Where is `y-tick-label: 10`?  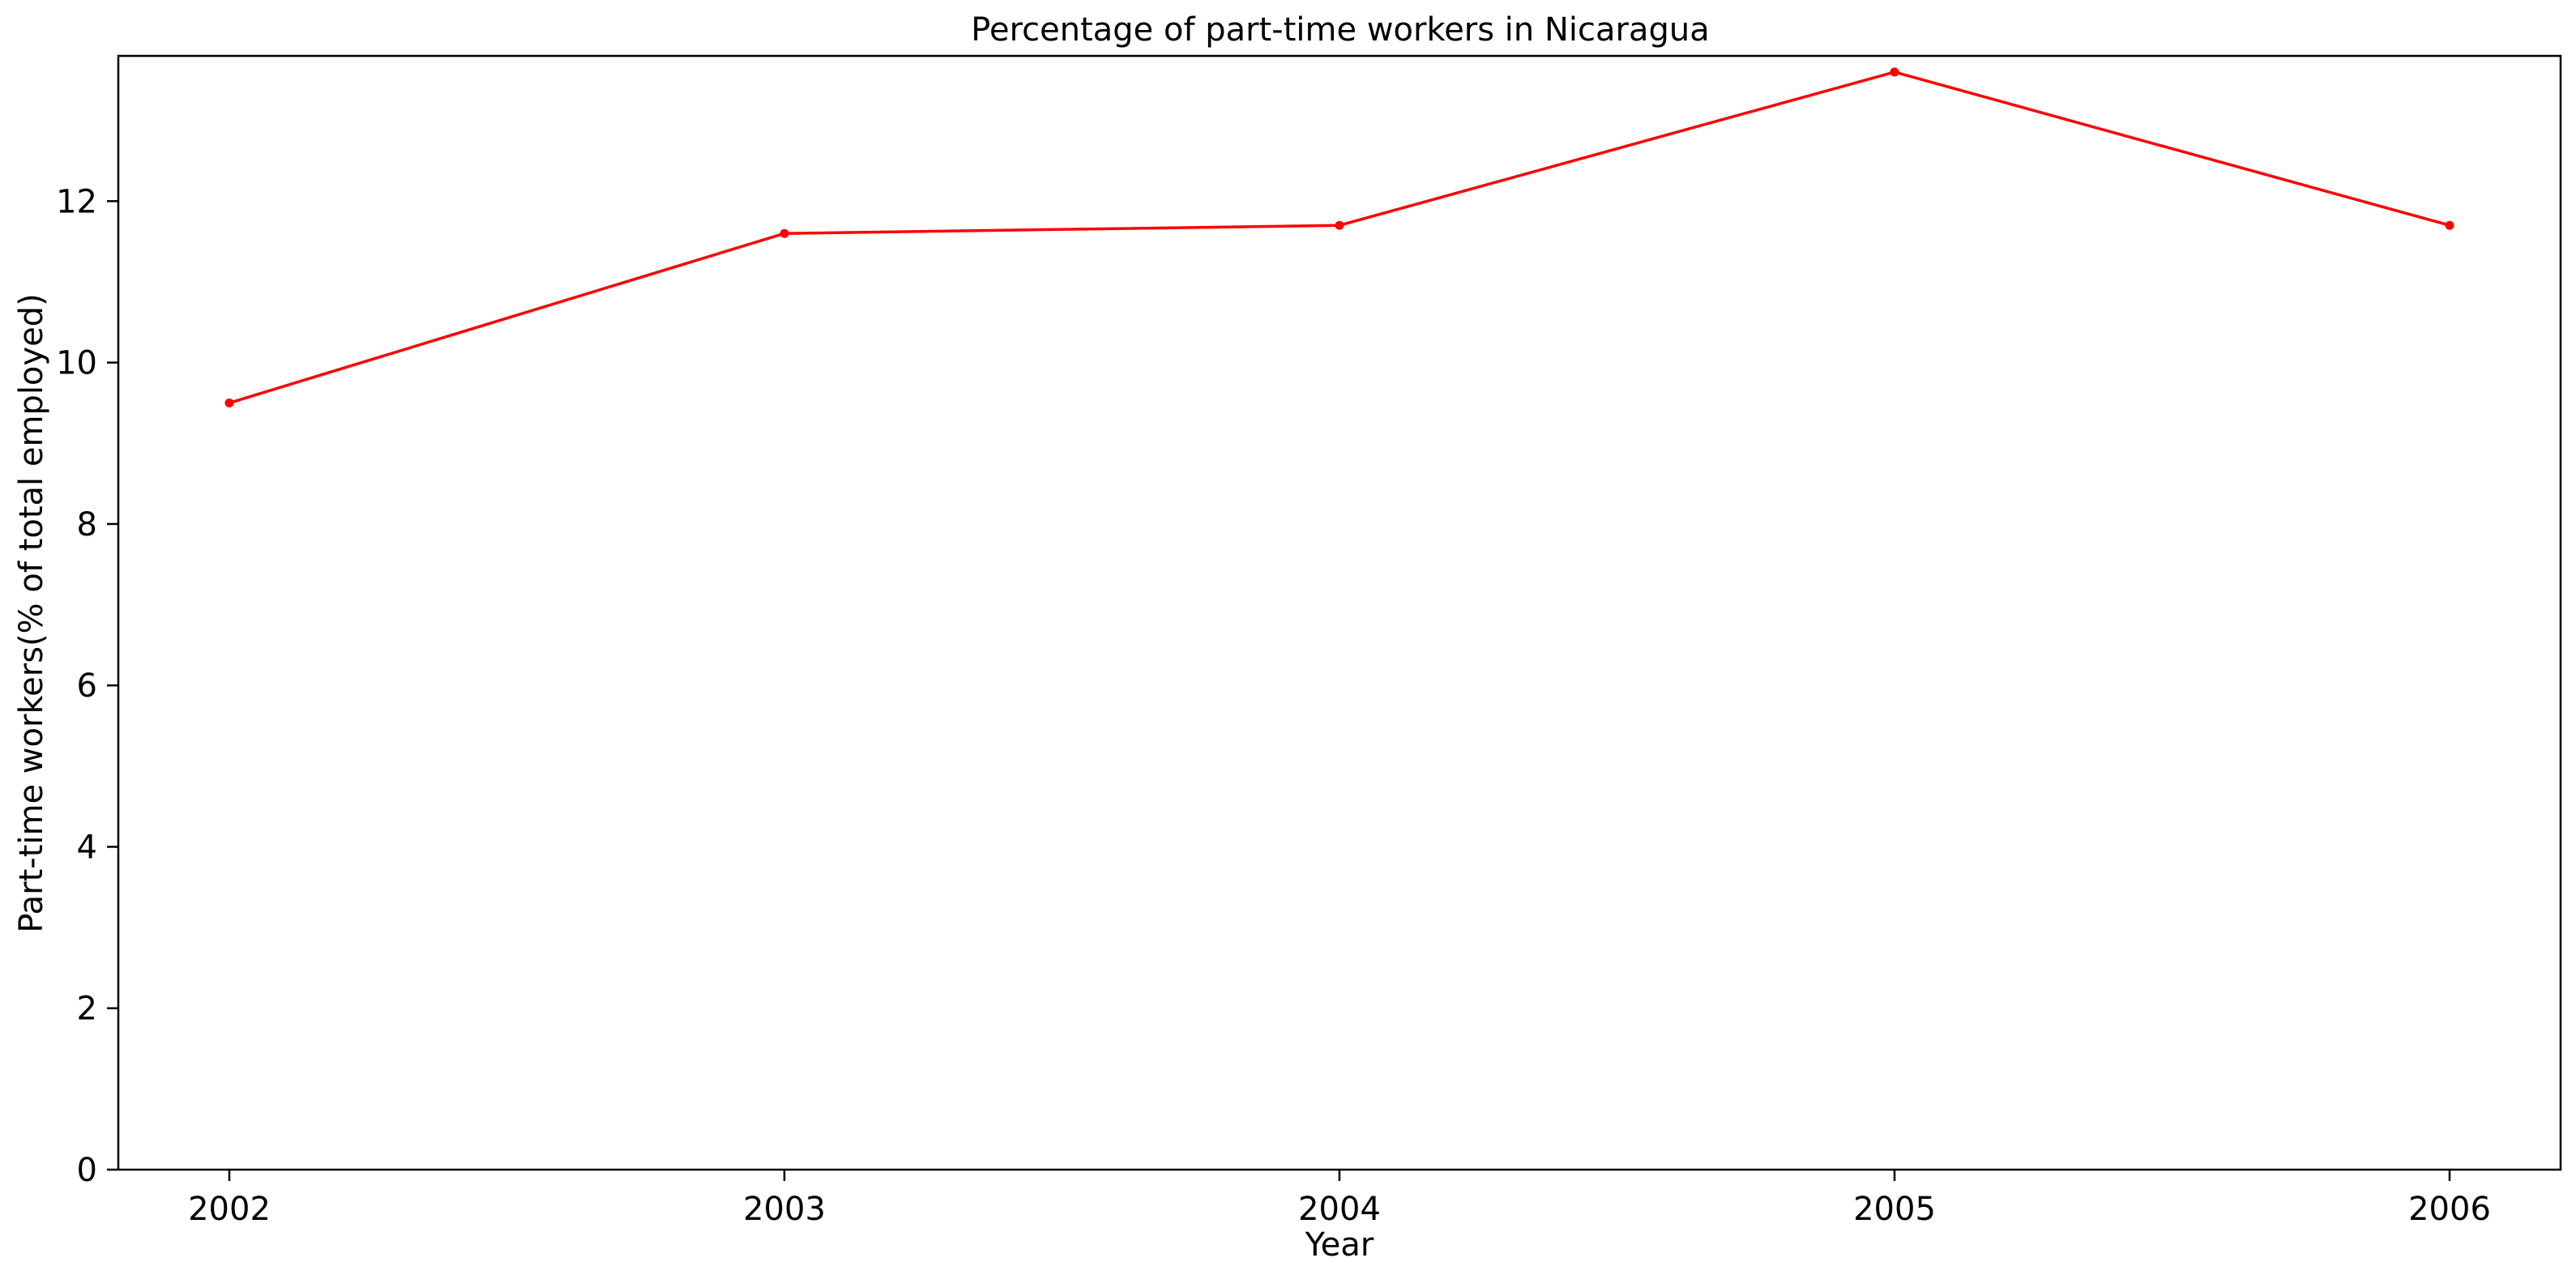 y-tick-label: 10 is located at coordinates (76, 363).